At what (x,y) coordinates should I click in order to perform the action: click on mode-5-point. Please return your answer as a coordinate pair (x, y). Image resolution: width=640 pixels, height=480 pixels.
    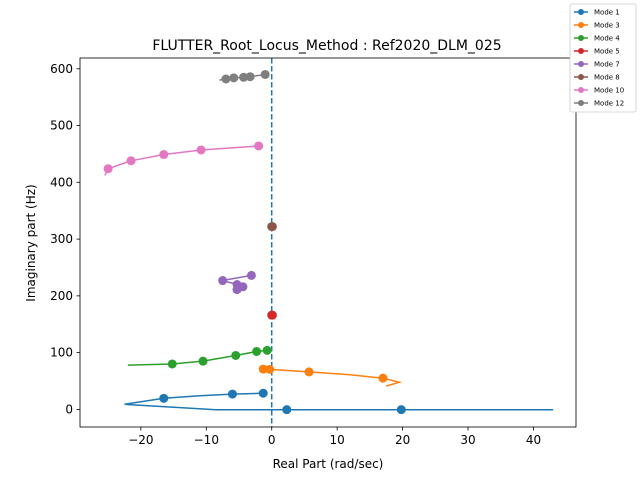
    Looking at the image, I should click on (272, 315).